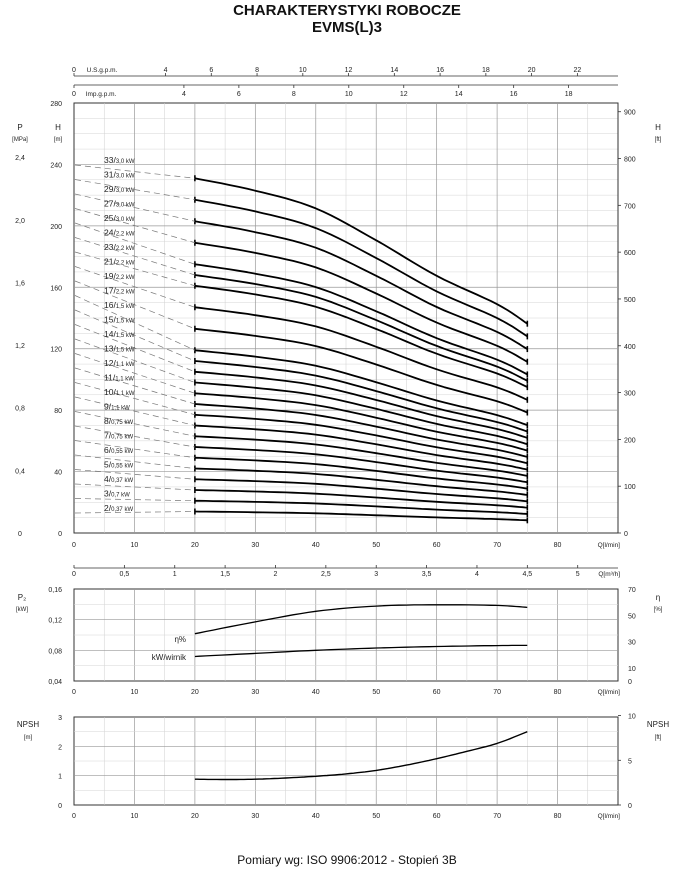 Image resolution: width=694 pixels, height=873 pixels. What do you see at coordinates (609, 574) in the screenshot?
I see `m3h-axis-unit: Q[m³/h]` at bounding box center [609, 574].